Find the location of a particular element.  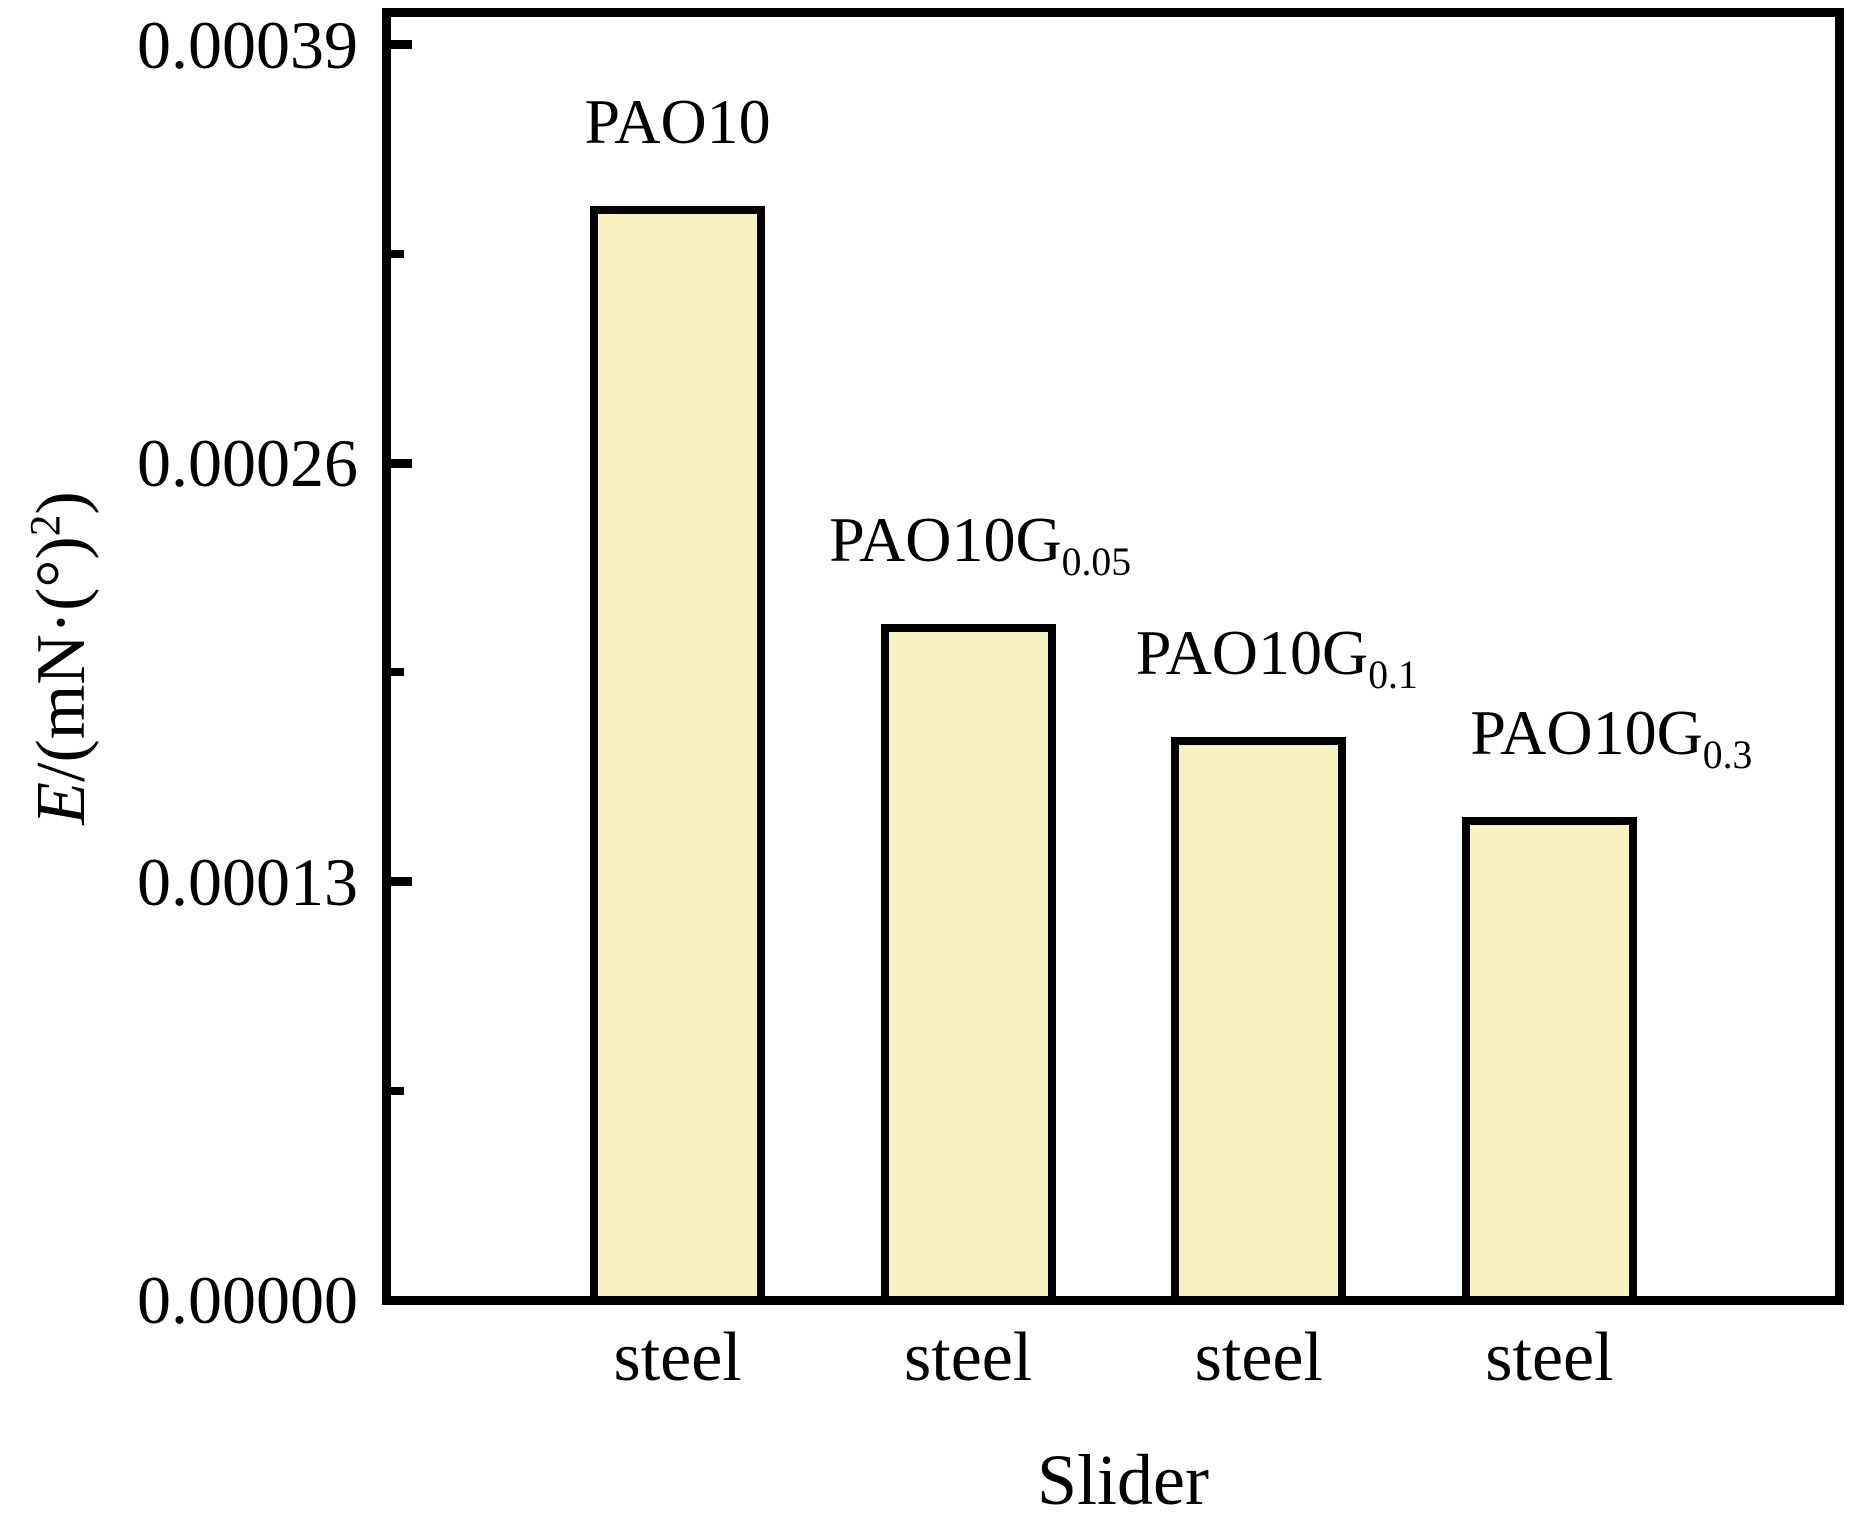

bar-label: PAO10G0.1 is located at coordinates (1276, 655).